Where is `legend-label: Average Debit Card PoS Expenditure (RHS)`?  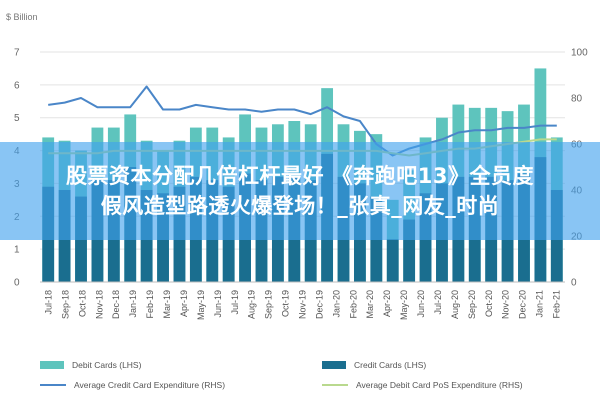 legend-label: Average Debit Card PoS Expenditure (RHS) is located at coordinates (439, 385).